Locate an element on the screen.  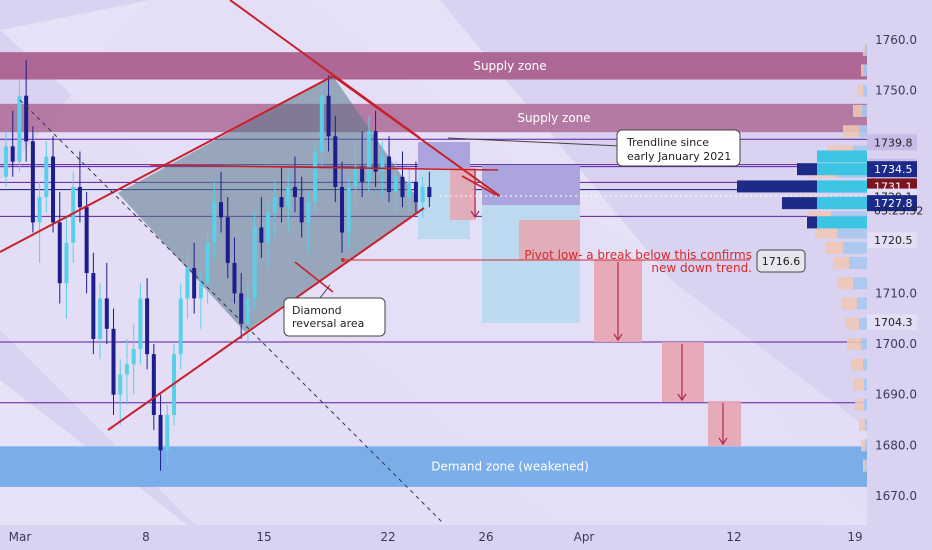
price-tag-label: 1704.3 is located at coordinates (893, 322).